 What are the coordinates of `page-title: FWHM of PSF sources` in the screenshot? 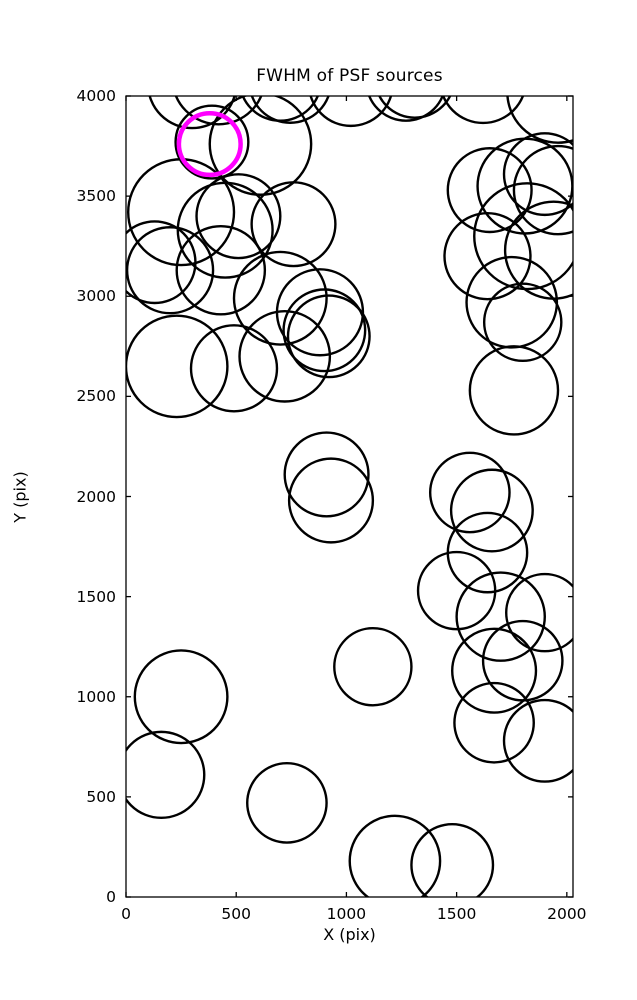 It's located at (349, 76).